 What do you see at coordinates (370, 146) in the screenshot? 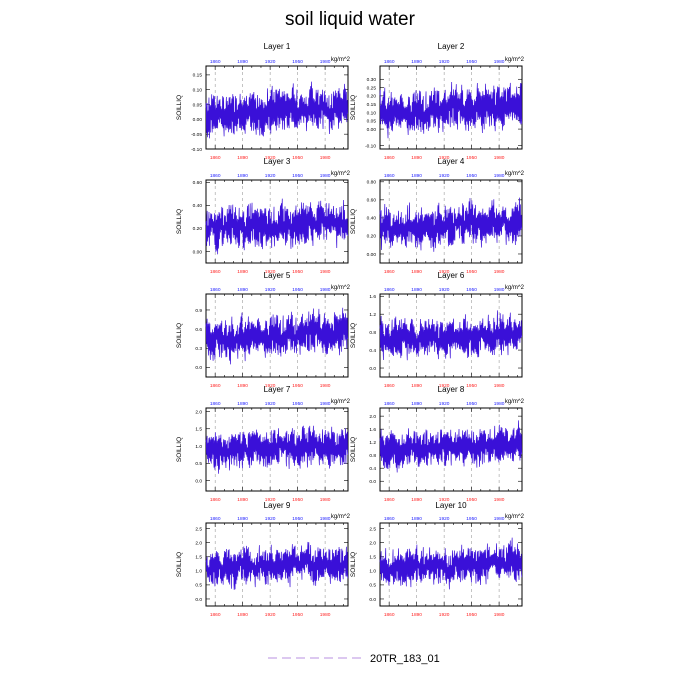
I see `y-tick-label: -0.10` at bounding box center [370, 146].